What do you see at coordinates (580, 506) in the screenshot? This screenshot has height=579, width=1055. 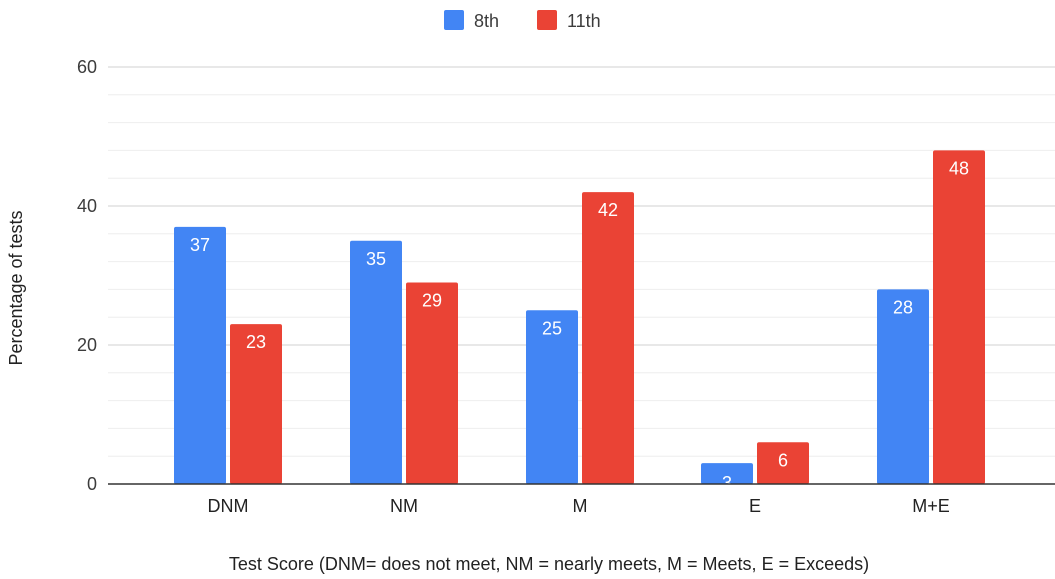 I see `x-category-label: M` at bounding box center [580, 506].